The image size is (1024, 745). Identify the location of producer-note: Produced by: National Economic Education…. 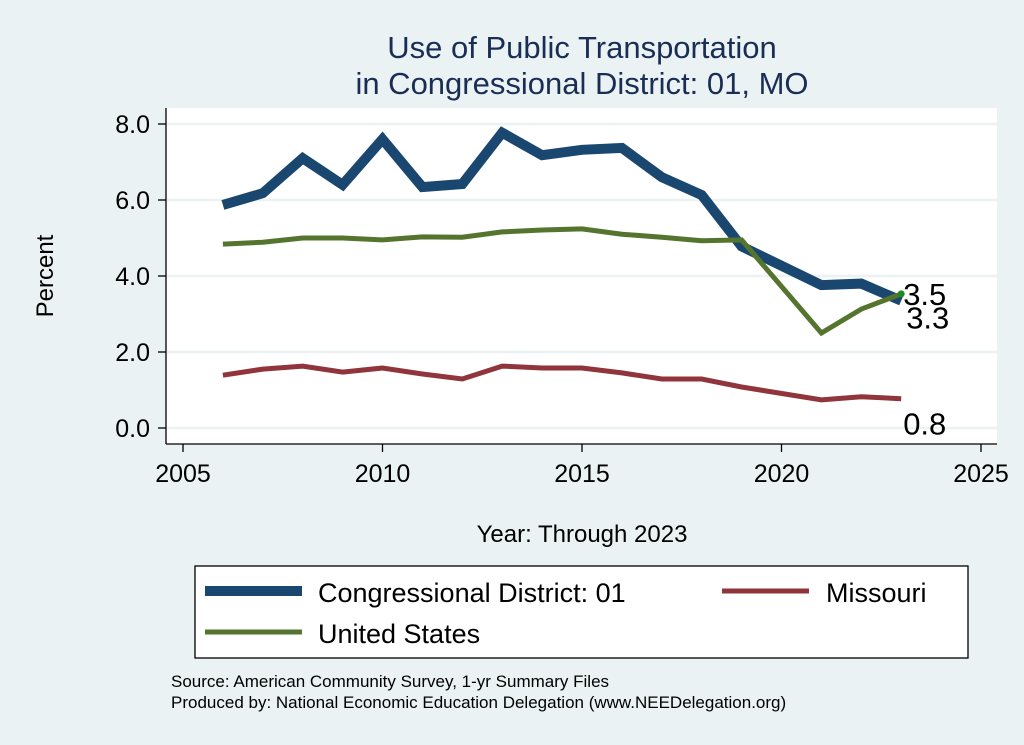
(478, 702).